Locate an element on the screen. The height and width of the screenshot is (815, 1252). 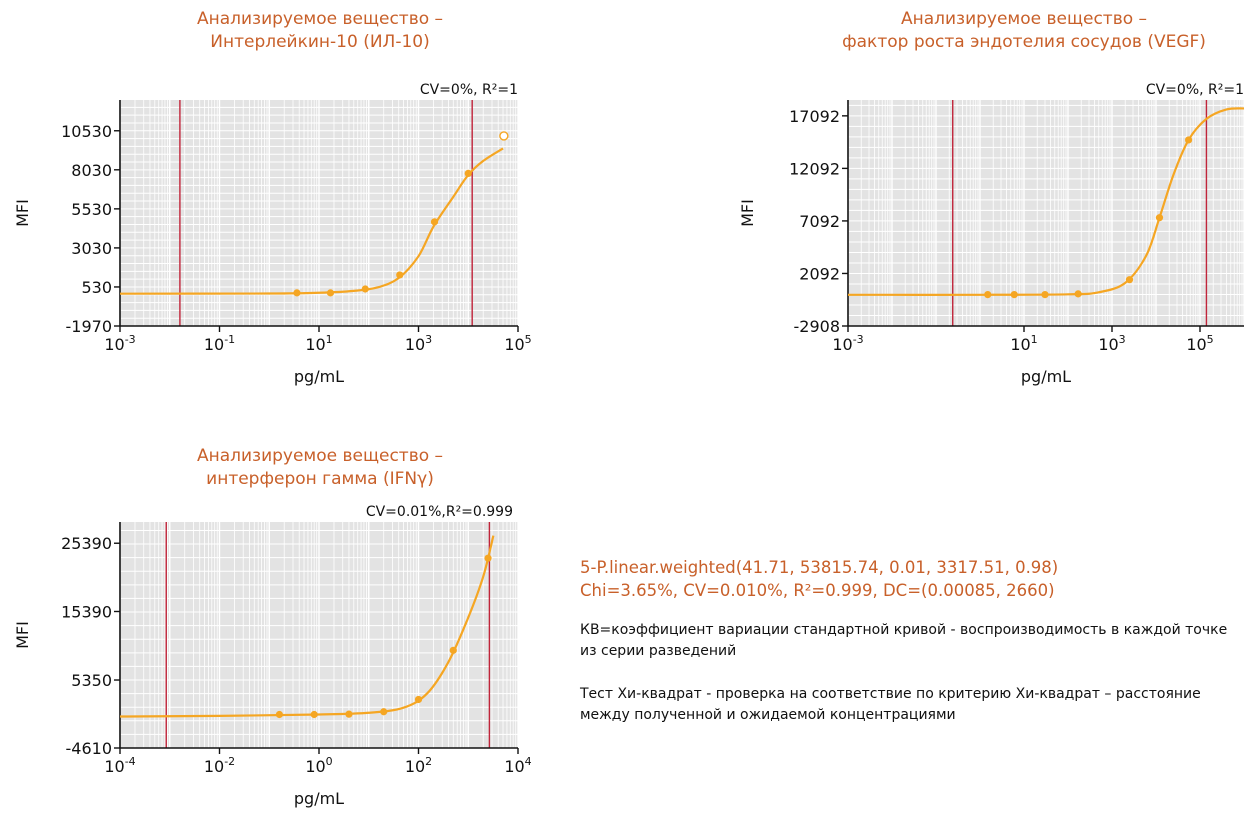
y-tick-label: 2092 is located at coordinates (819, 273).